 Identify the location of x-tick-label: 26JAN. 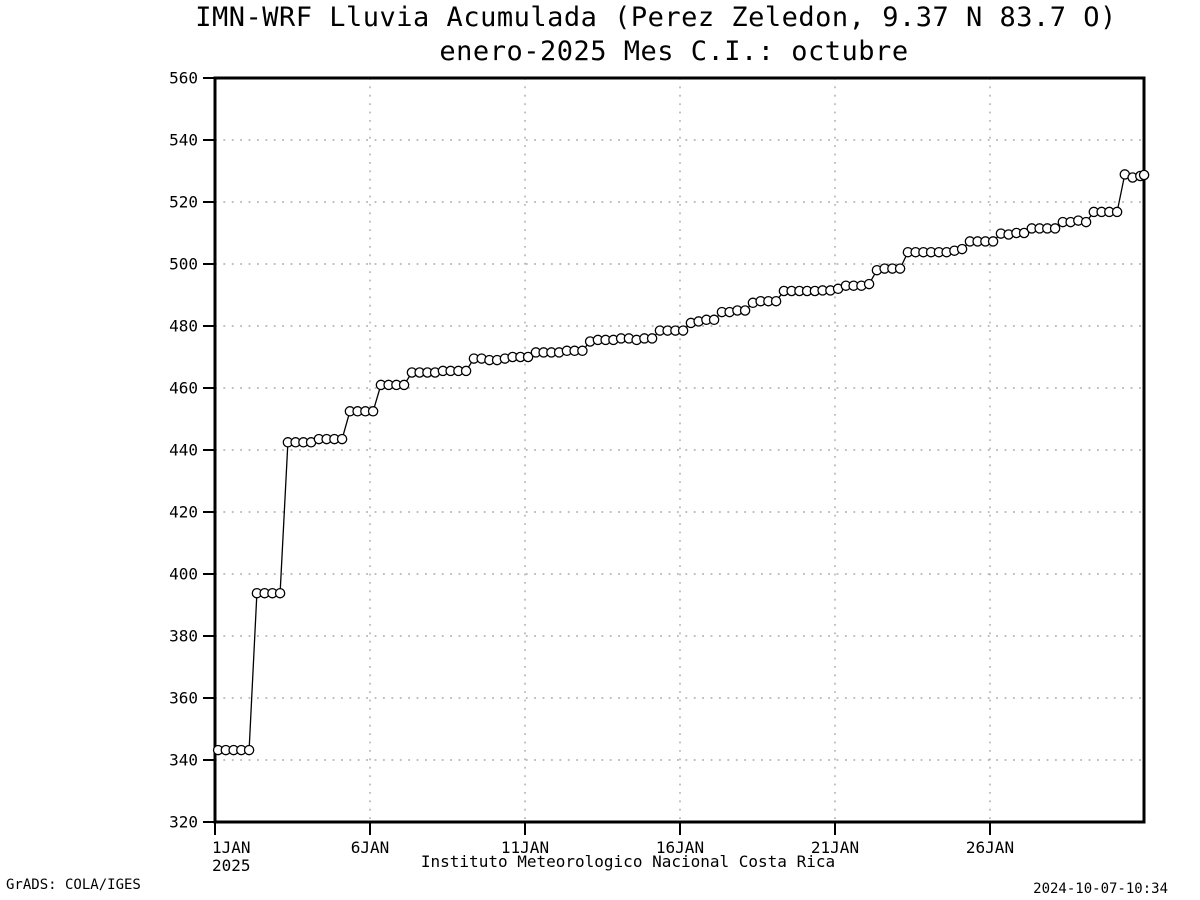
(990, 847).